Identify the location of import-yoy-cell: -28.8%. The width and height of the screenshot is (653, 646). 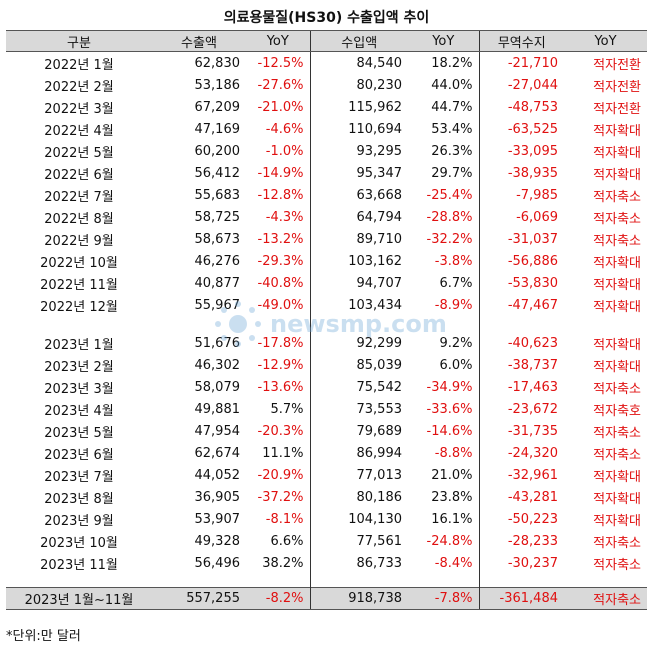
(449, 217).